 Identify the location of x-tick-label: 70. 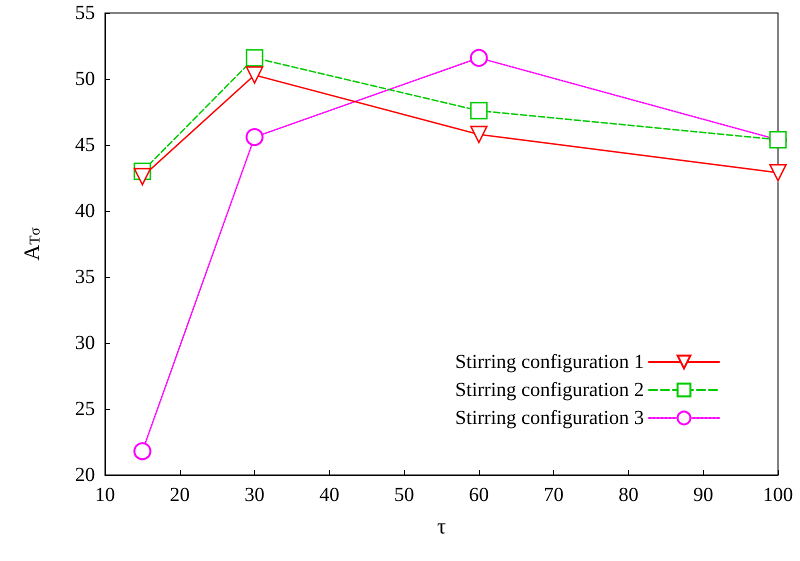
(554, 495).